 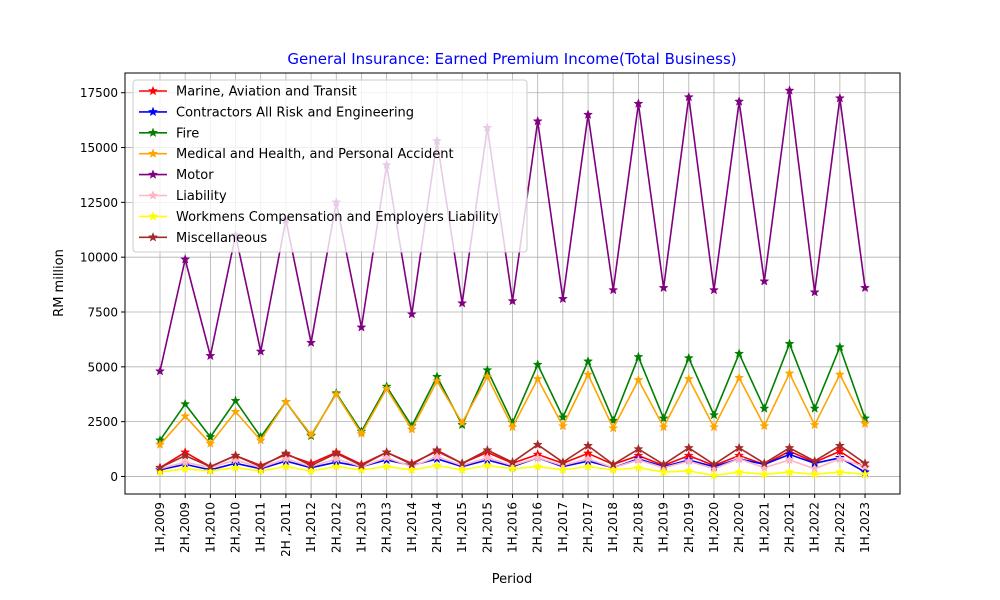 I want to click on x-tick-label: 1H,2009, so click(x=160, y=527).